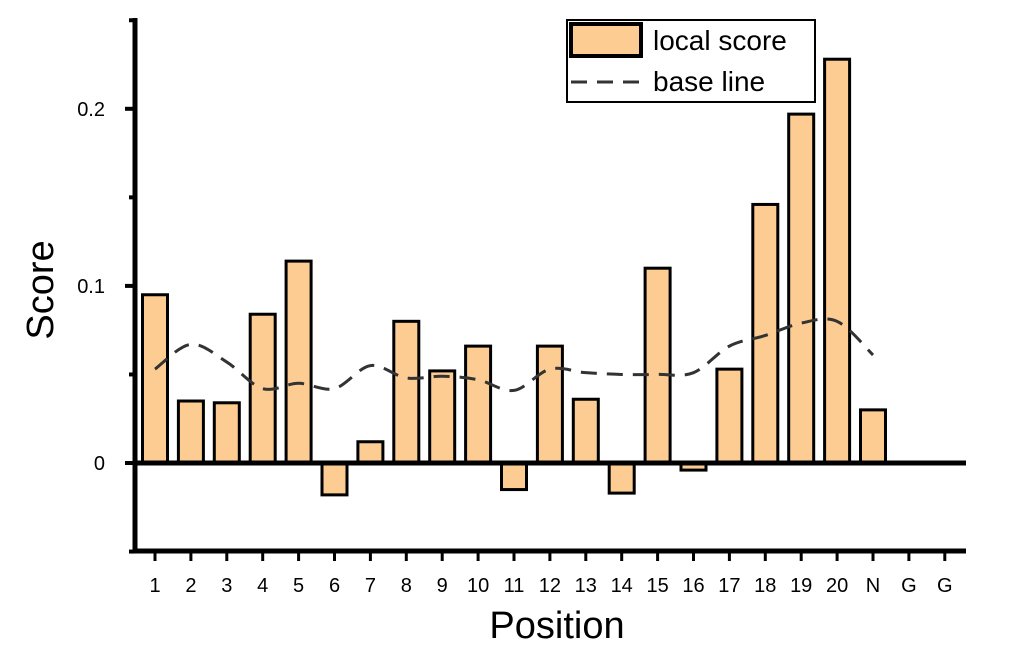  What do you see at coordinates (334, 586) in the screenshot?
I see `x-tick-label-6: 6` at bounding box center [334, 586].